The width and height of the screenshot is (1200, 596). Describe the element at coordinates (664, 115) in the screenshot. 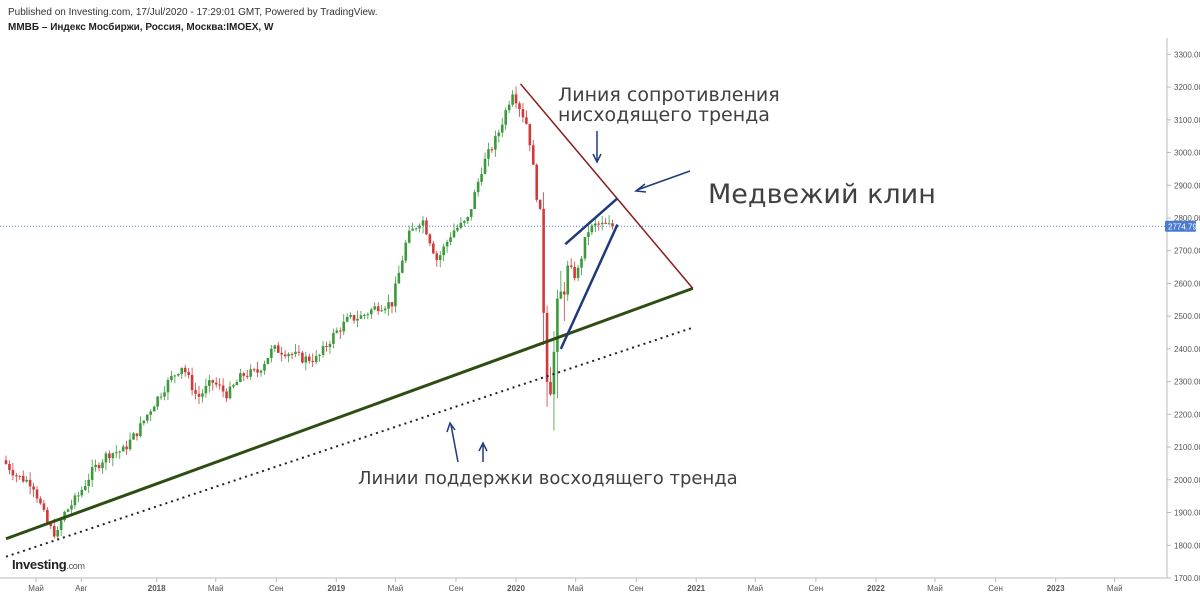

I see `resistance-label-line2: нисходящего тренда` at that location.